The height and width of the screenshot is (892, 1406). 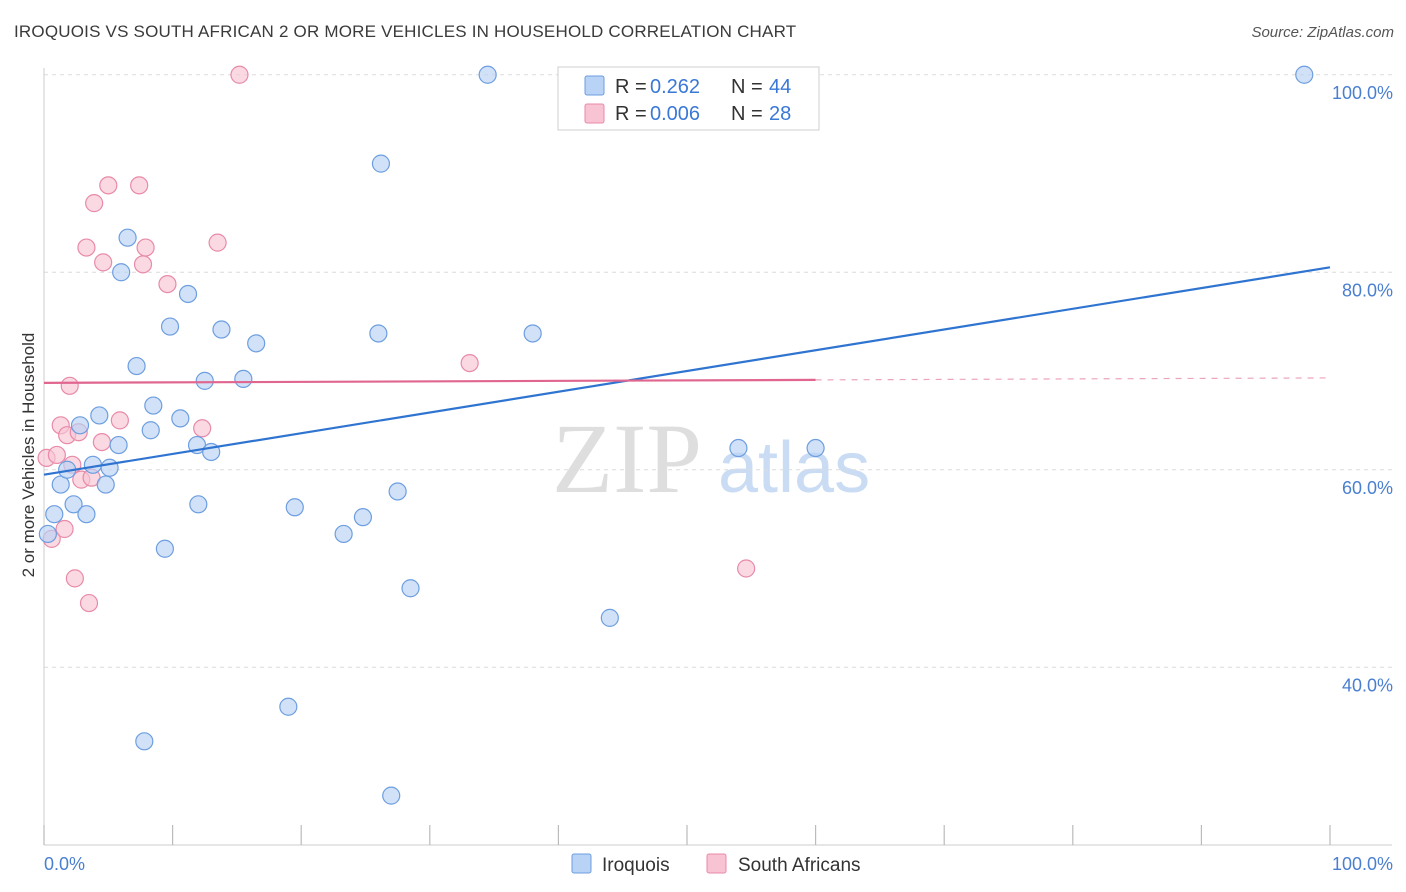 I want to click on watermark-zip: ZIP, so click(x=627, y=458).